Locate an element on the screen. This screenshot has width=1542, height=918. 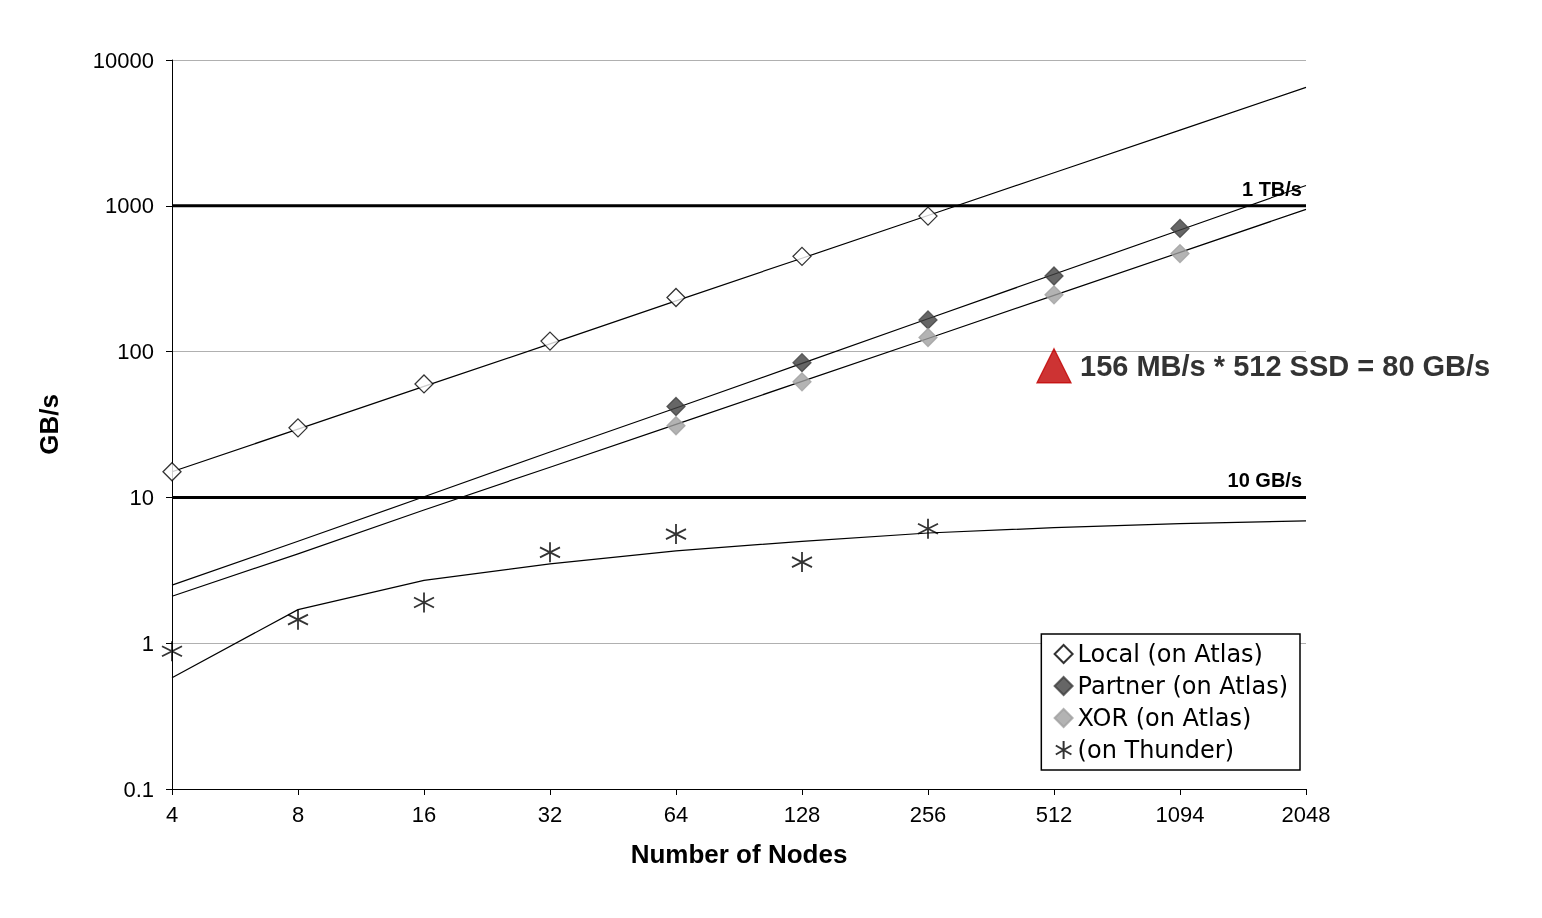
x-tick-label: 8 is located at coordinates (298, 814).